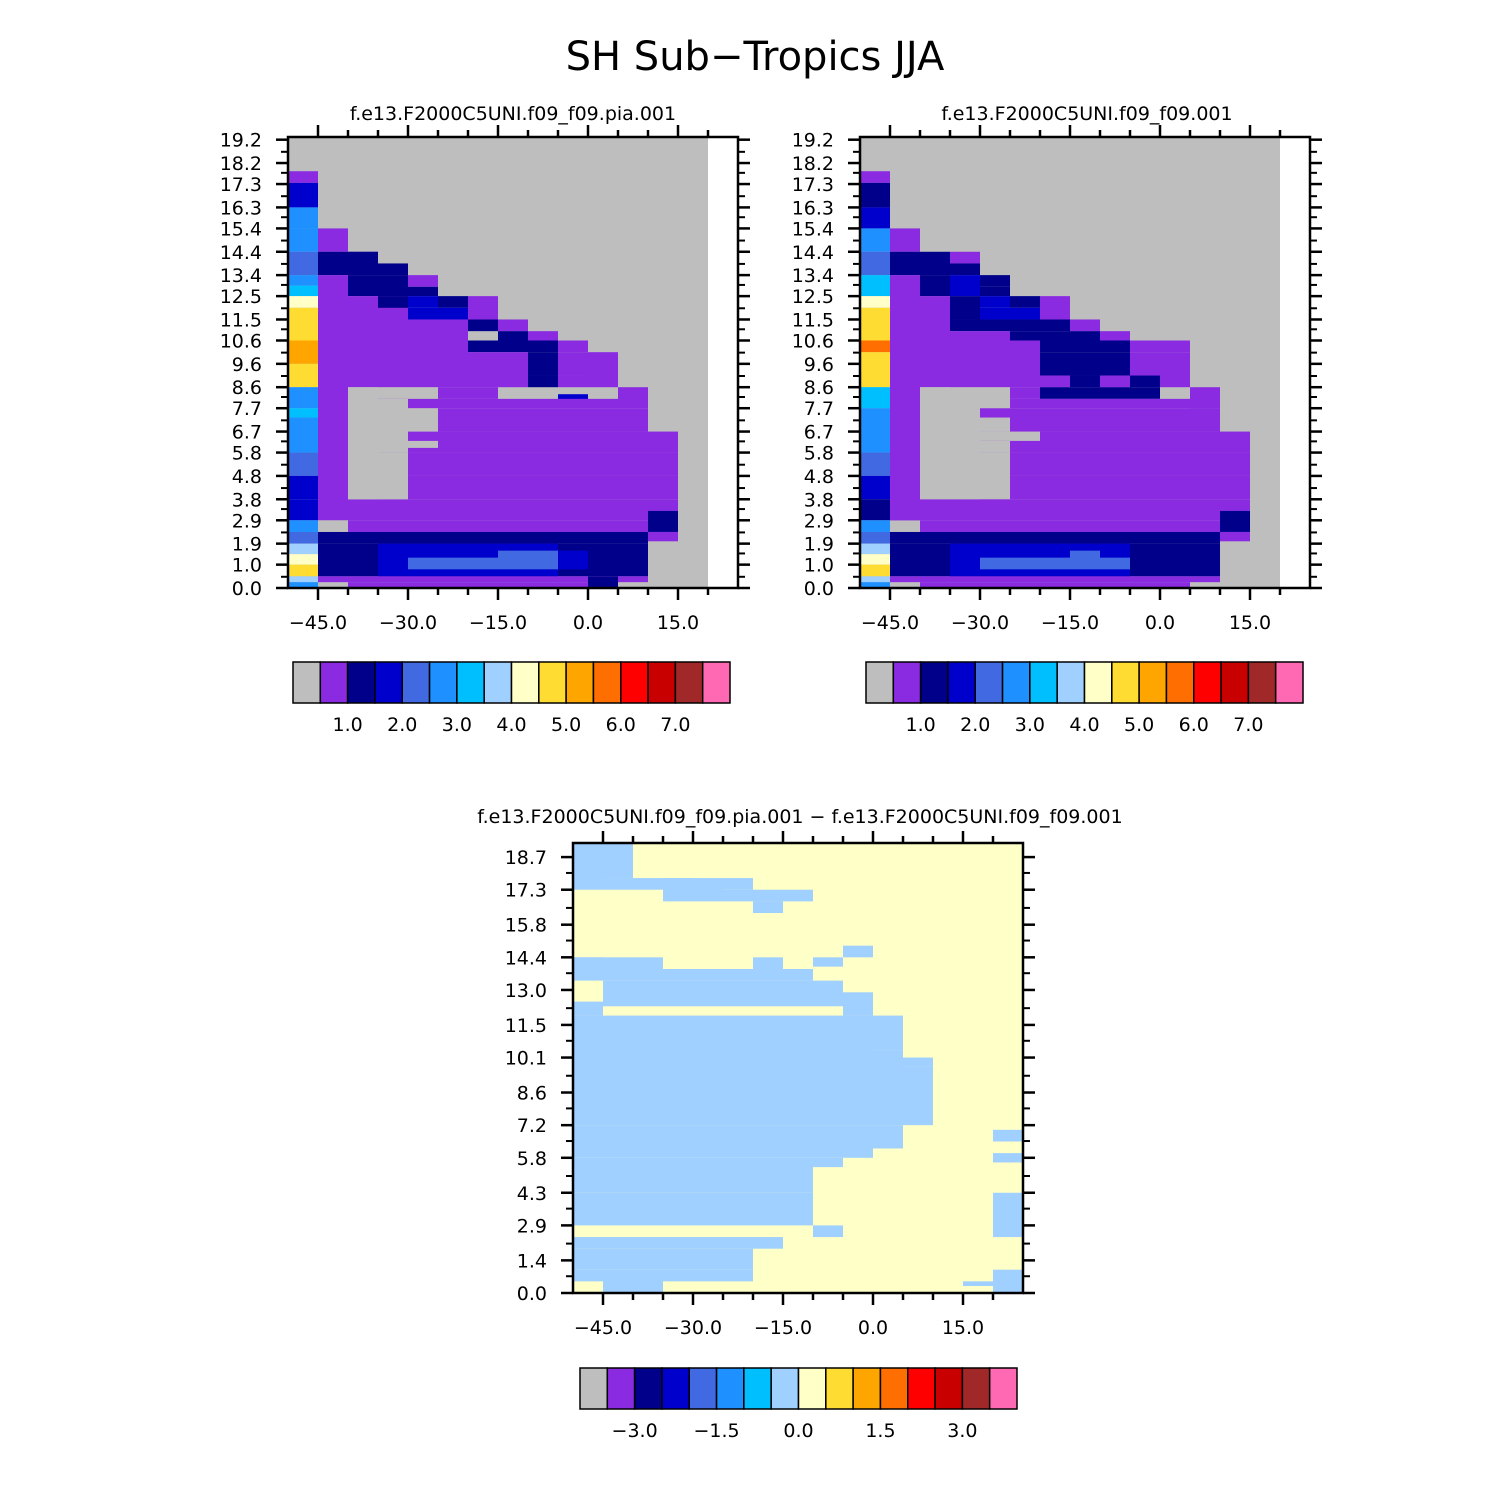 The image size is (1510, 1510). I want to click on y-tick-label: 16.3, so click(813, 208).